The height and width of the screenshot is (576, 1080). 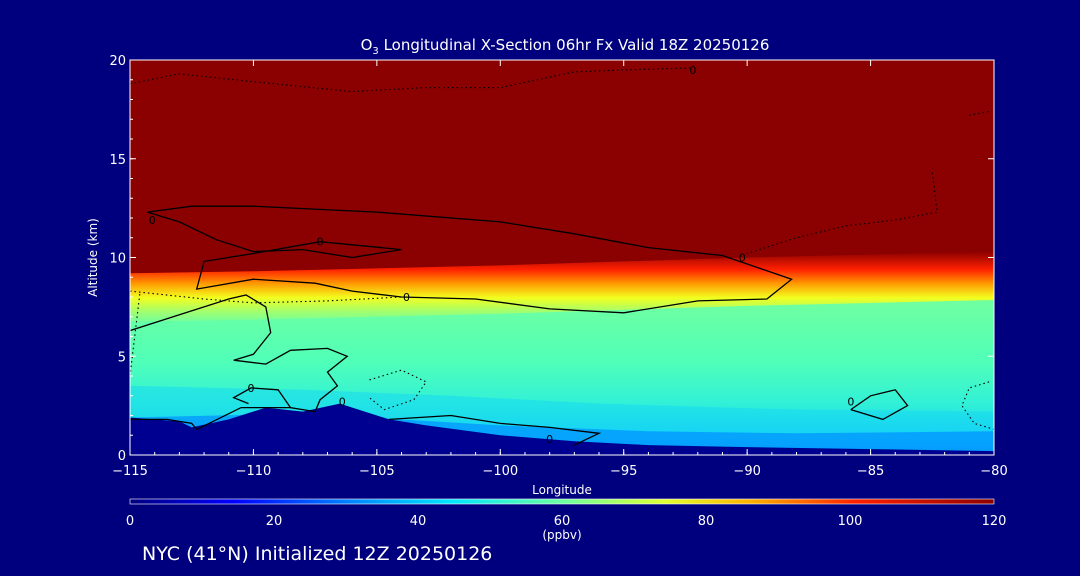 I want to click on y-tick-label-2: 10, so click(x=117, y=259).